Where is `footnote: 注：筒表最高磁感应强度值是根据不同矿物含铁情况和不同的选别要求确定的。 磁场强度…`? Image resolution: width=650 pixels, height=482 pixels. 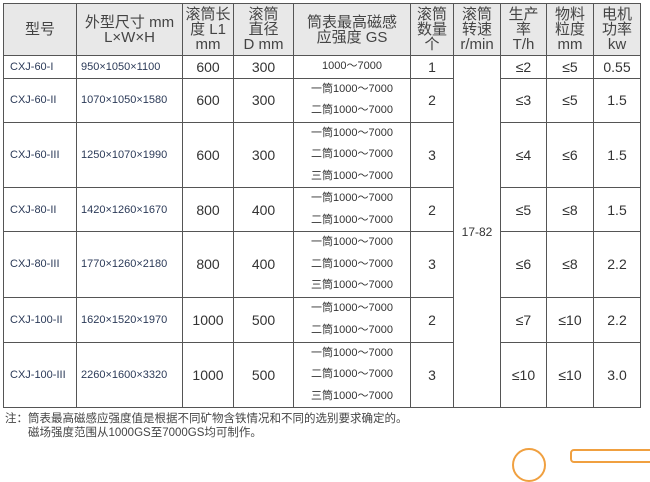
footnote: 注：筒表最高磁感应强度值是根据不同矿物含铁情况和不同的选别要求确定的。 磁场强度… is located at coordinates (206, 426).